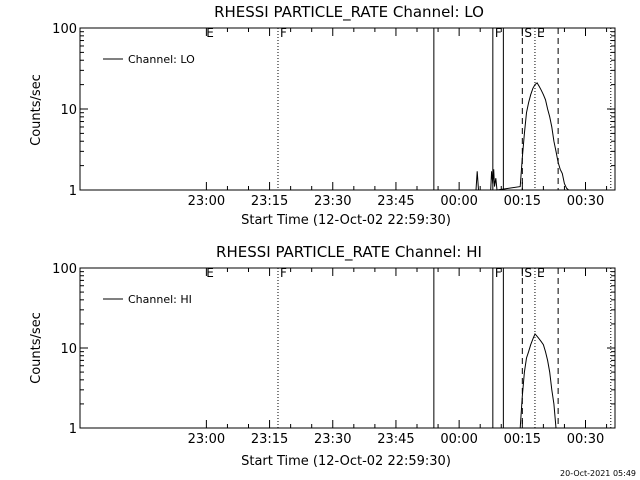  What do you see at coordinates (349, 252) in the screenshot?
I see `chart-title: RHESSI PARTICLE_RATE Channel: HI` at bounding box center [349, 252].